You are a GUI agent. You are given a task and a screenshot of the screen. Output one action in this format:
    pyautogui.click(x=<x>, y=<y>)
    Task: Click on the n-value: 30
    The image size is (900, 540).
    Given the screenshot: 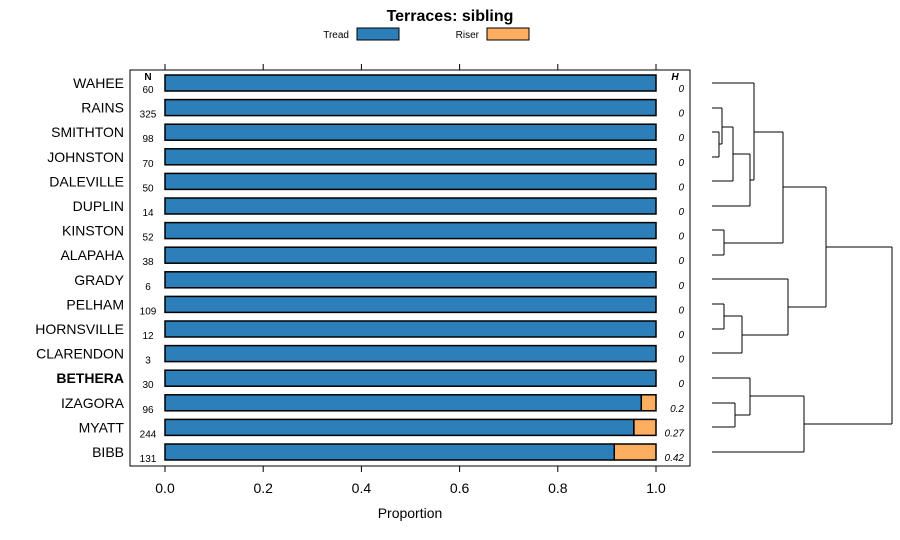 What is the action you would take?
    pyautogui.click(x=148, y=385)
    